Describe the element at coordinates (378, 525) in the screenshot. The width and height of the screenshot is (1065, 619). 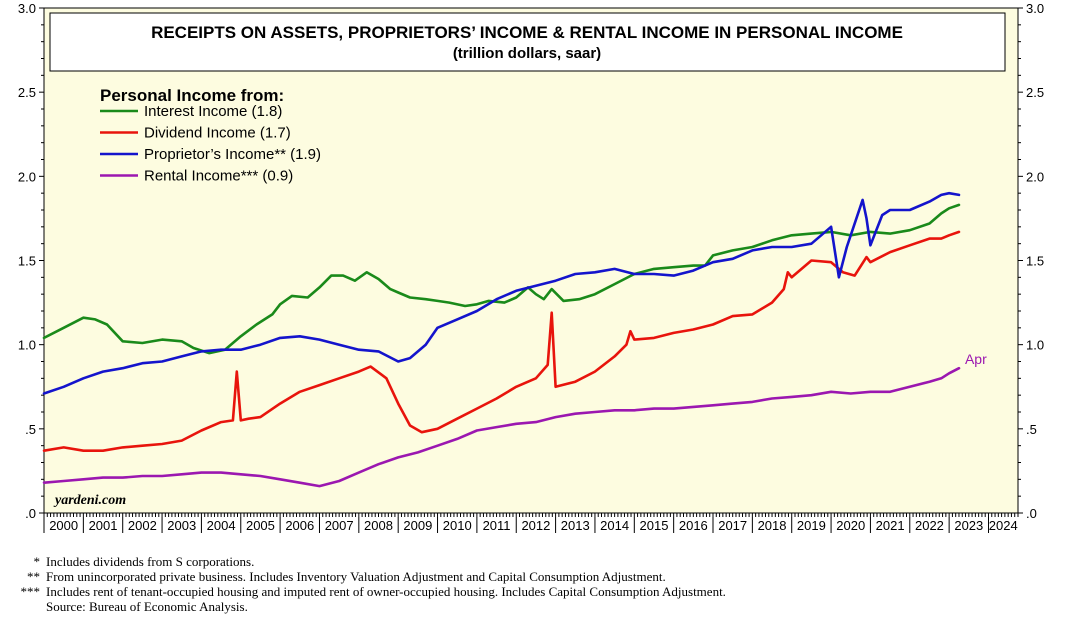
I see `x-tick-label: 2008` at that location.